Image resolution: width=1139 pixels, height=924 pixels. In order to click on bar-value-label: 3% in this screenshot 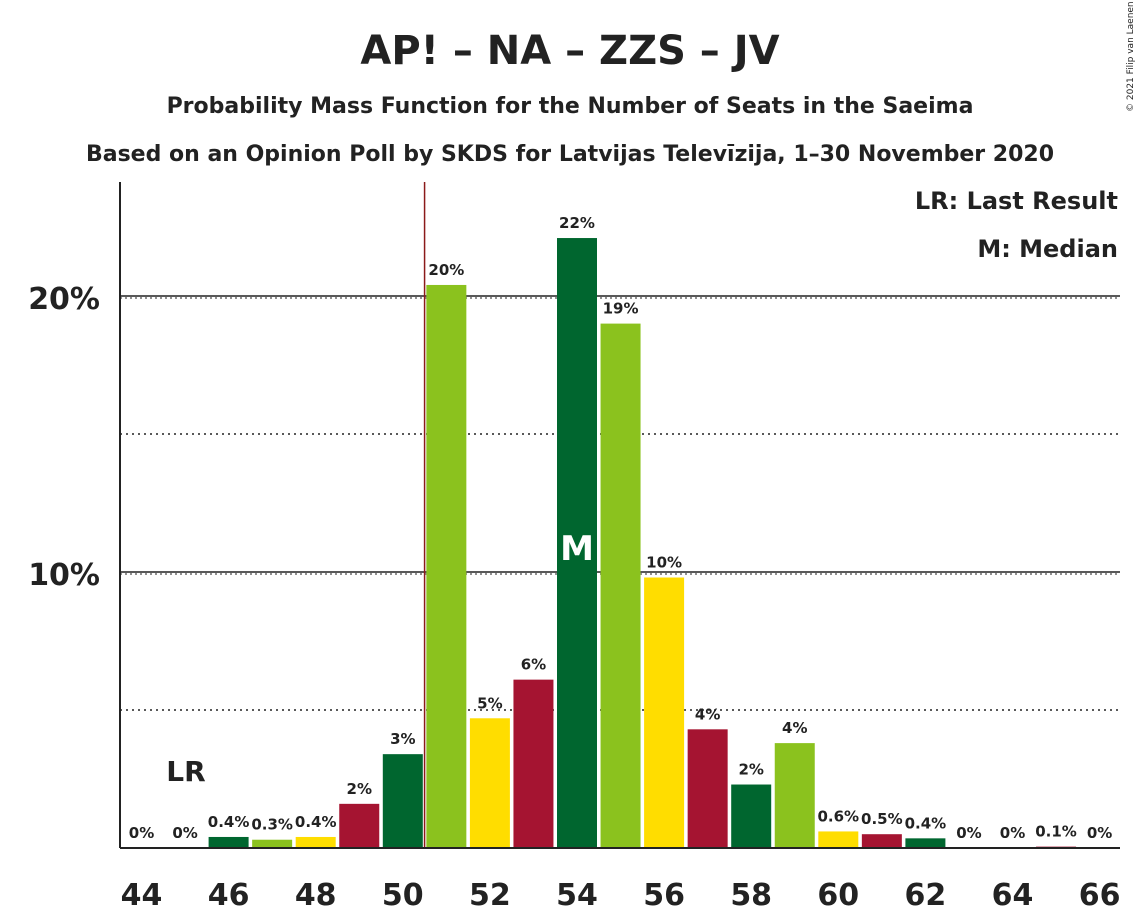, I will do `click(402, 739)`.